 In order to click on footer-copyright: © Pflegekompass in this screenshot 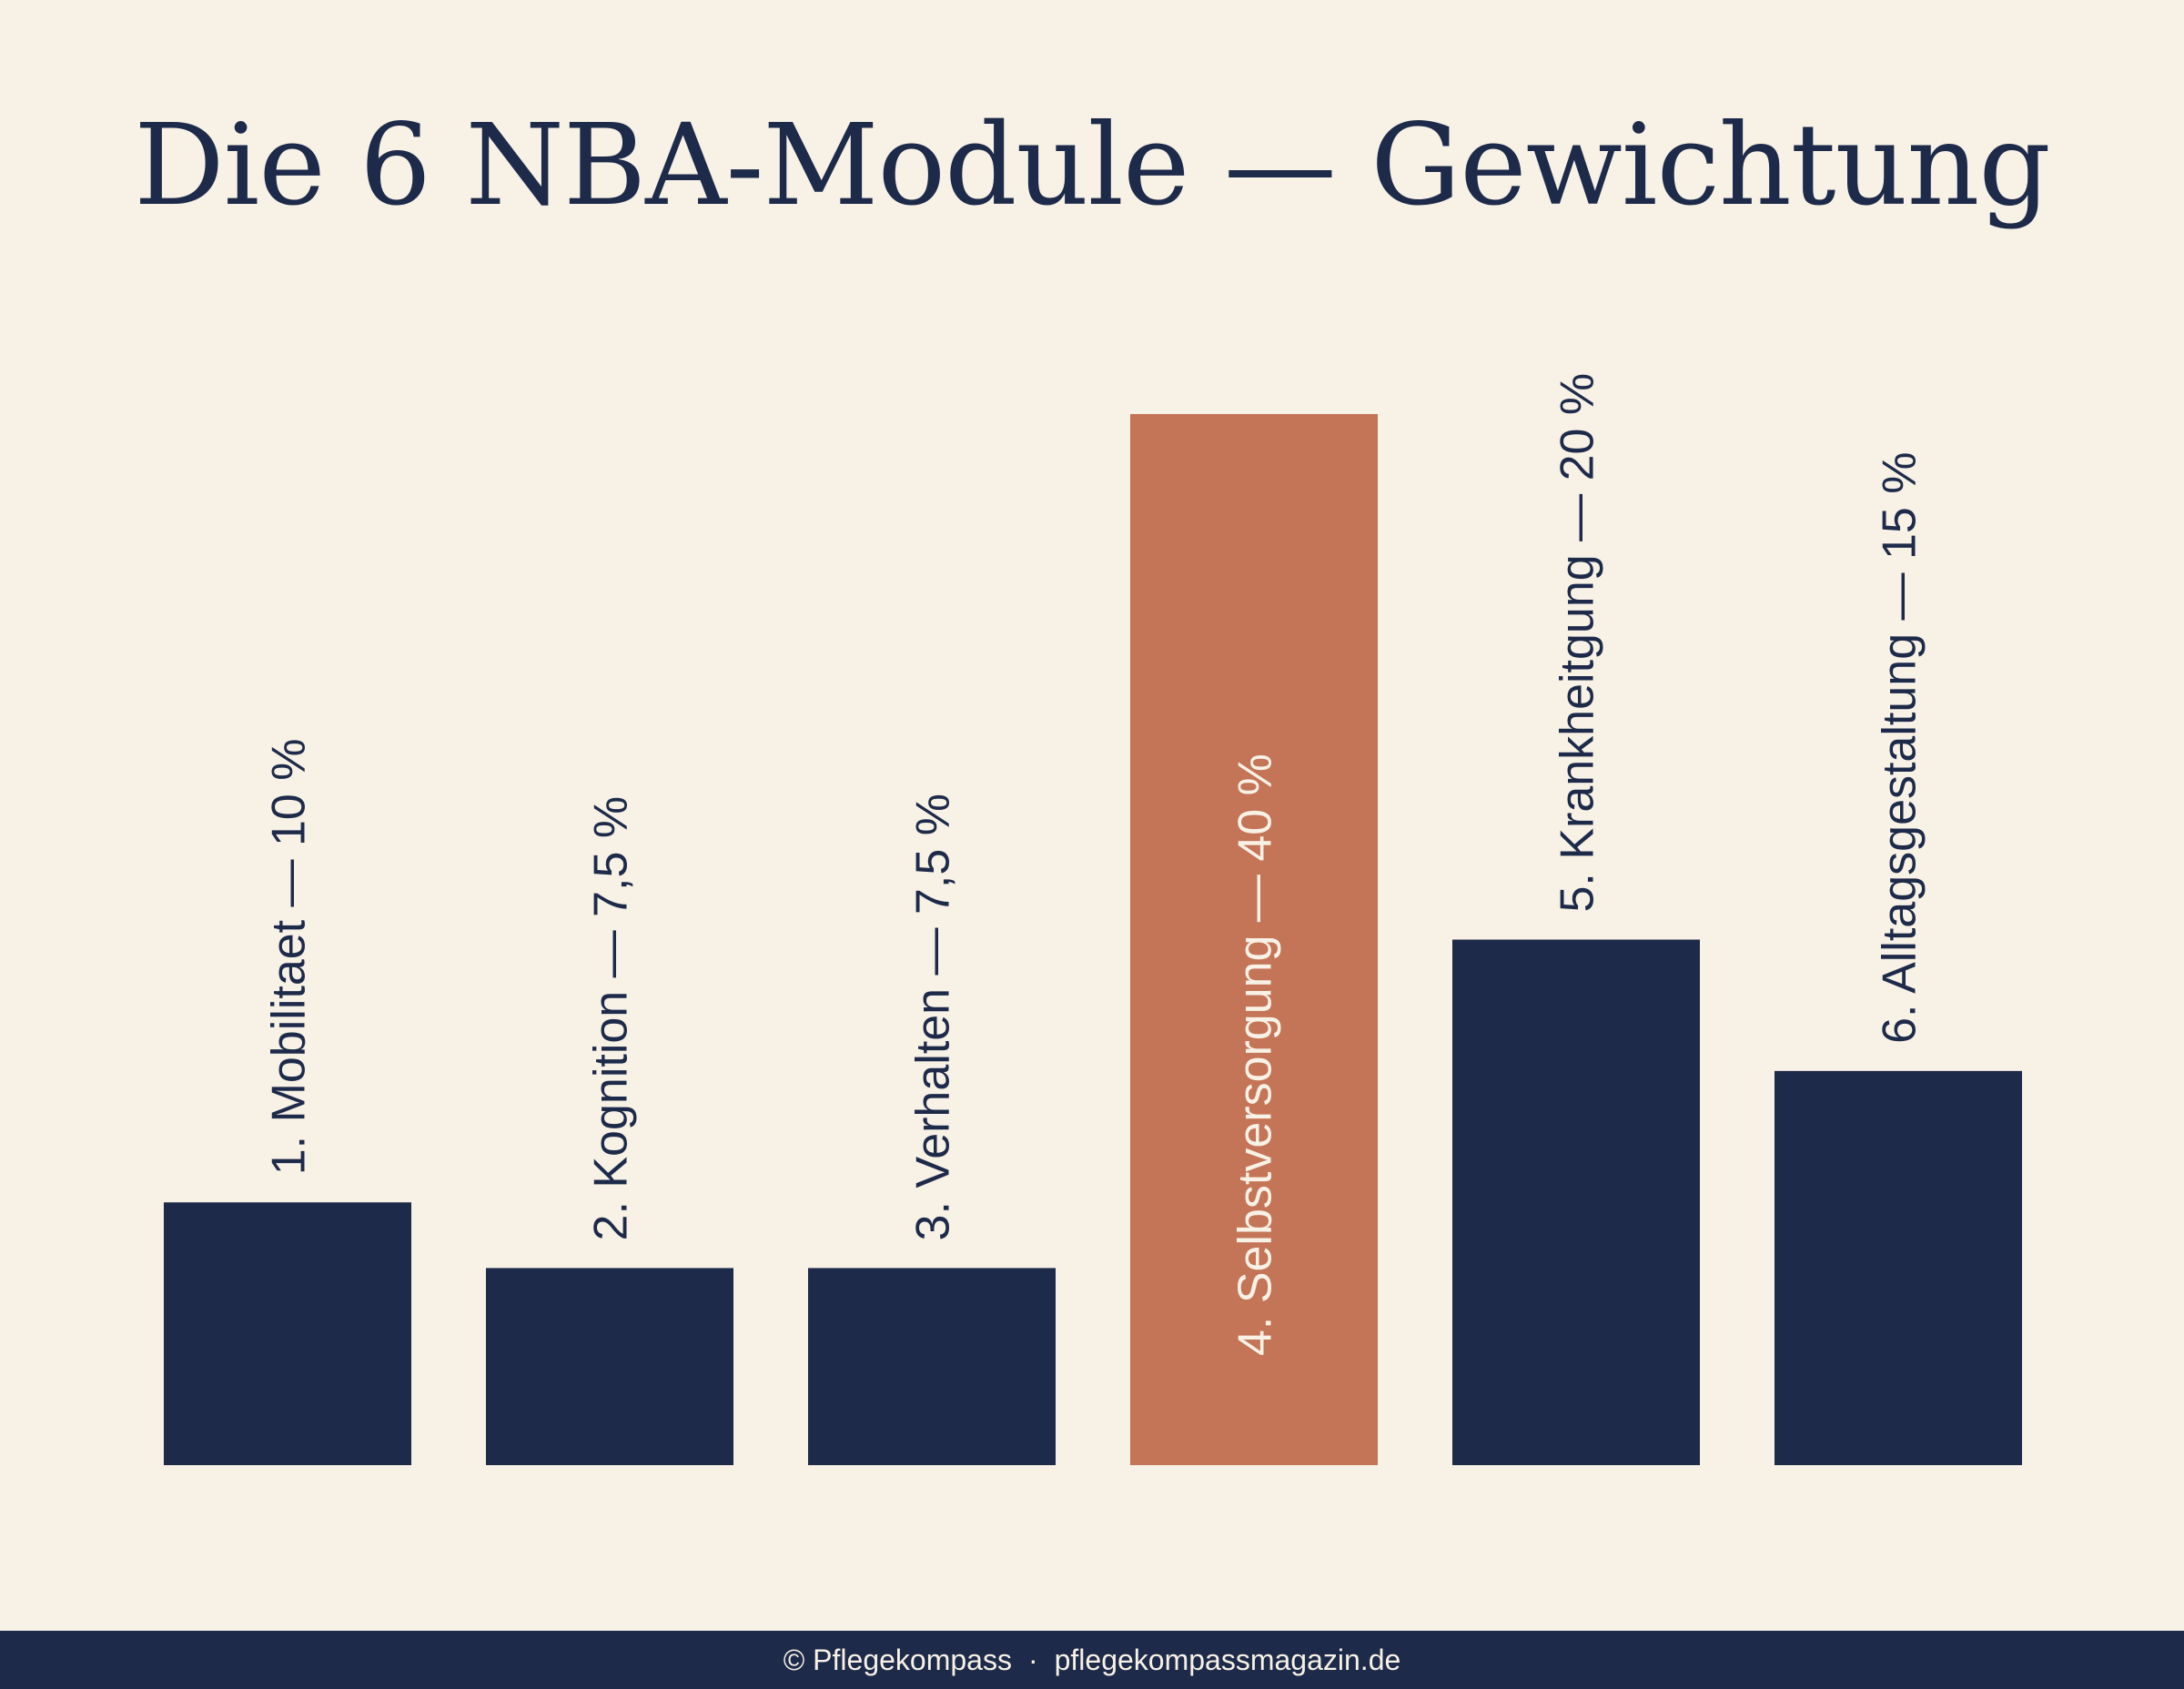, I will do `click(897, 1659)`.